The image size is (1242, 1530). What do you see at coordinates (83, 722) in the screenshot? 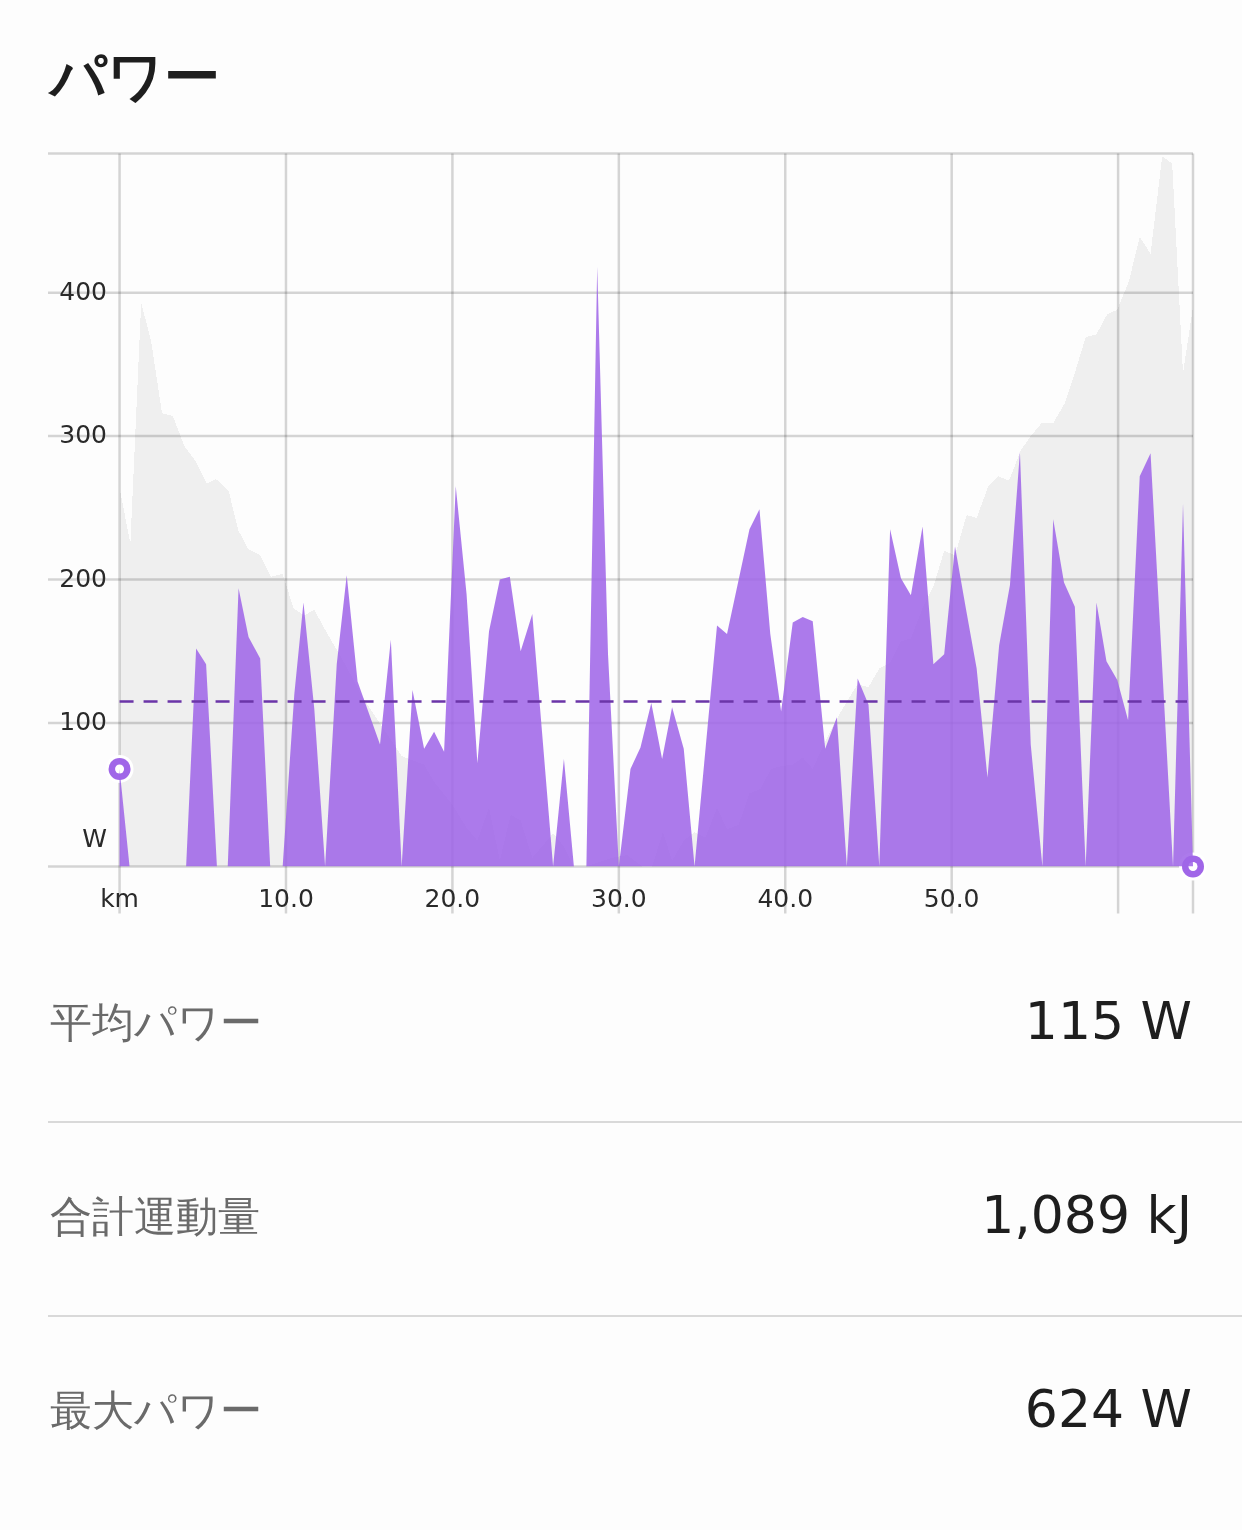
I see `y-tick-label: 100` at bounding box center [83, 722].